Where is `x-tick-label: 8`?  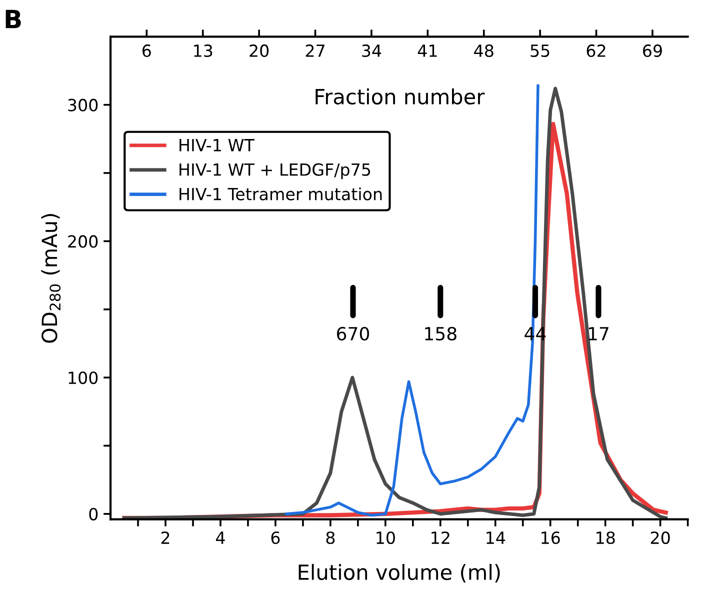 x-tick-label: 8 is located at coordinates (330, 537).